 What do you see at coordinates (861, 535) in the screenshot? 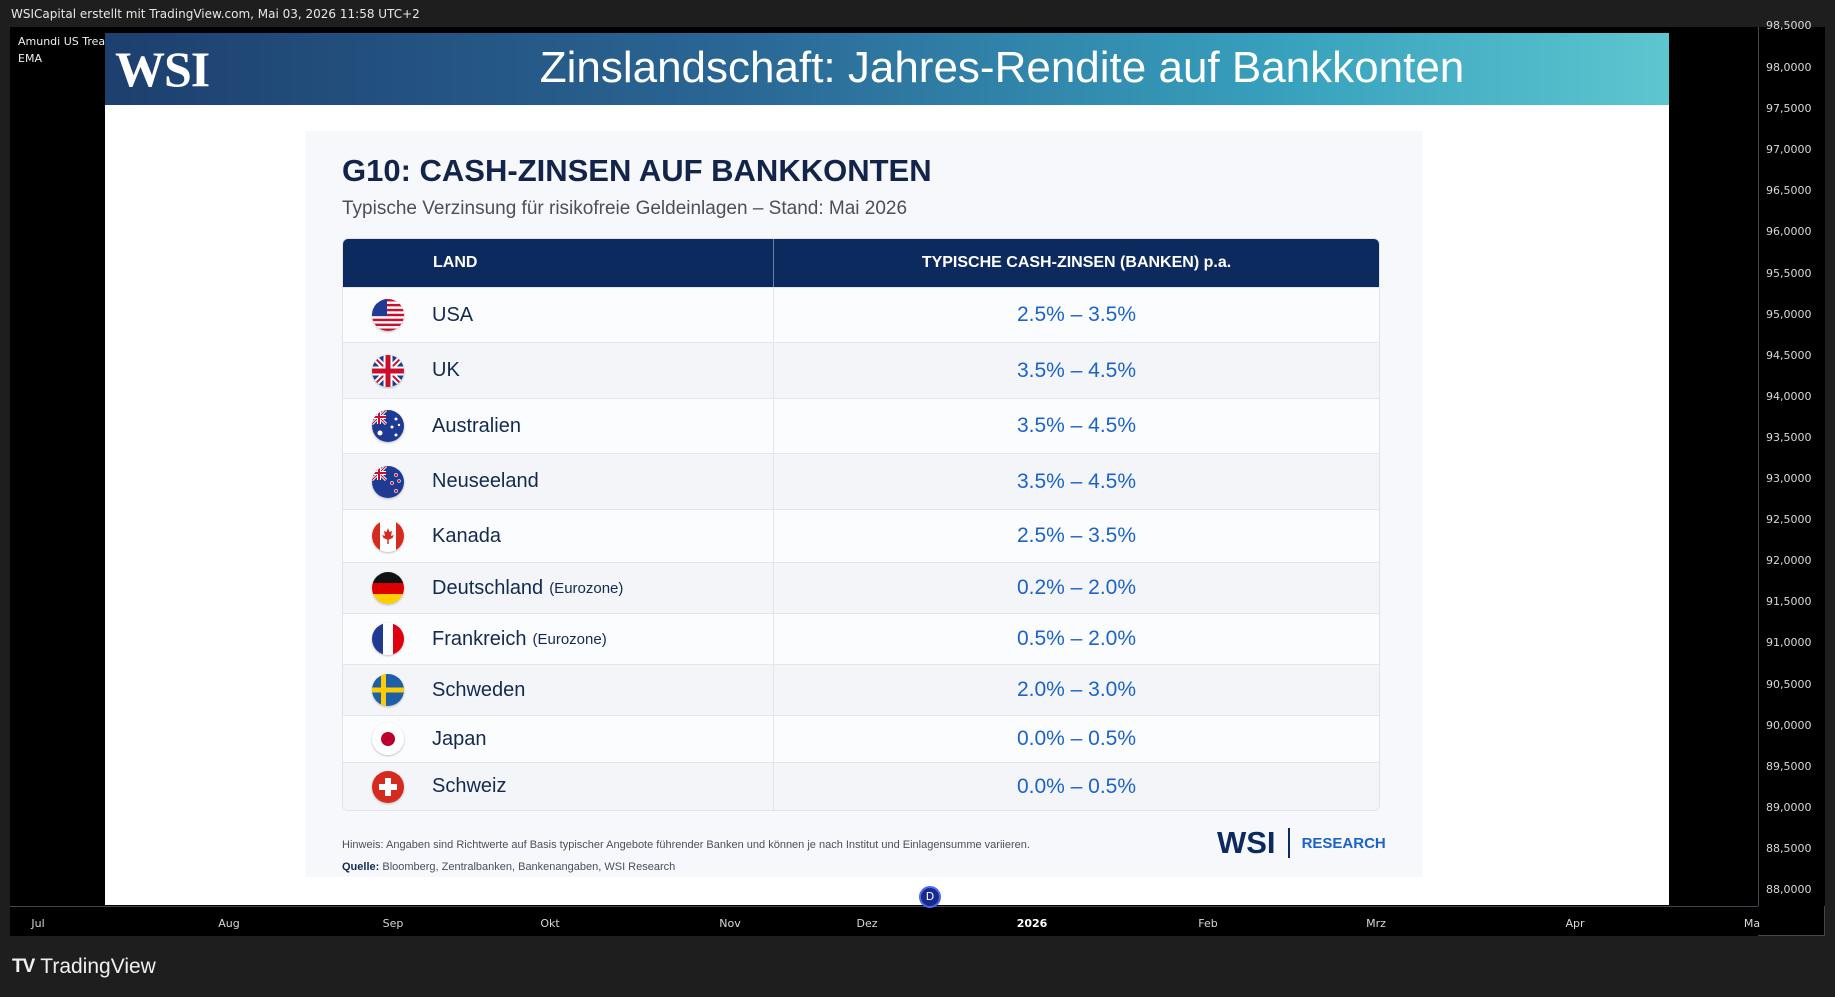
I see `table-row: Kanada 2.5% – 3.5%` at bounding box center [861, 535].